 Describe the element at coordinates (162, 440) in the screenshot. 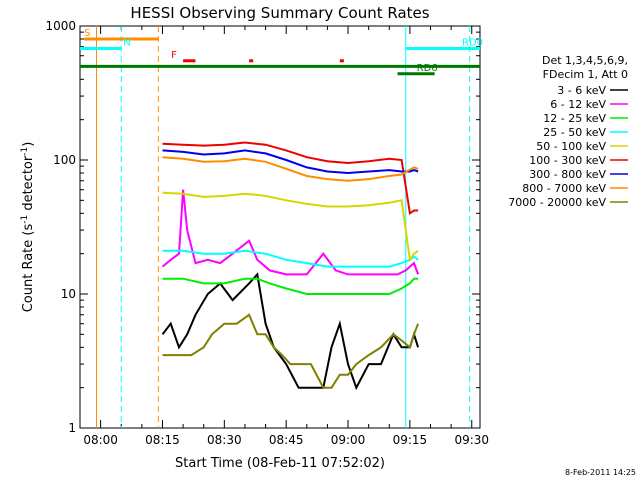

I see `x-tick-label: 08:15` at that location.